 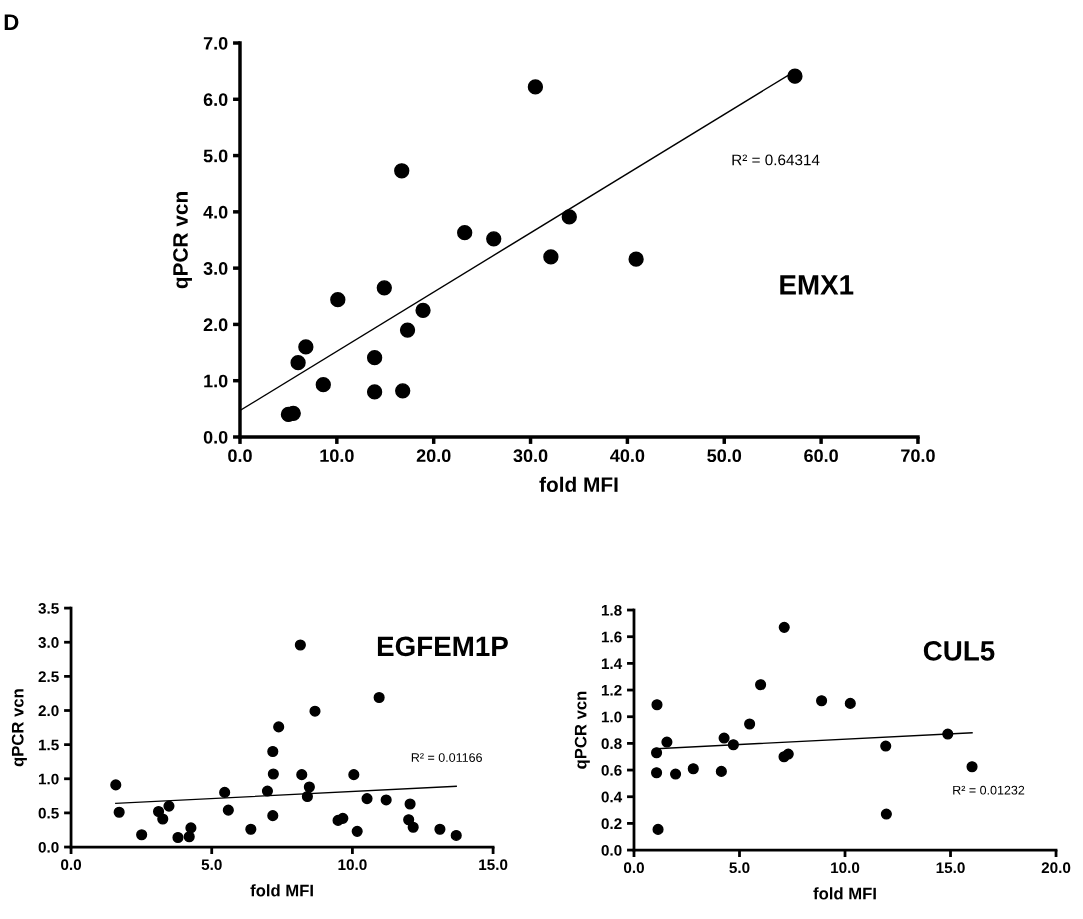 I want to click on y-tick-label: 0.4, so click(x=612, y=797).